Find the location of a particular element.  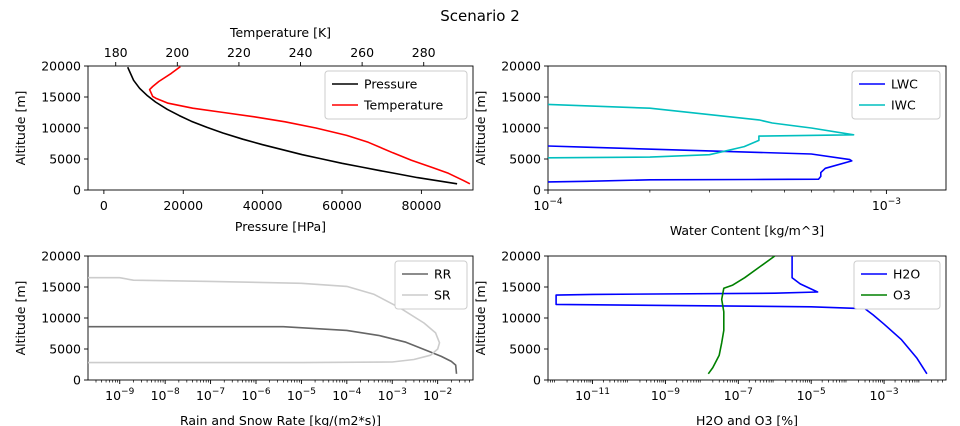

legend-label-iwc: IWC is located at coordinates (903, 105).